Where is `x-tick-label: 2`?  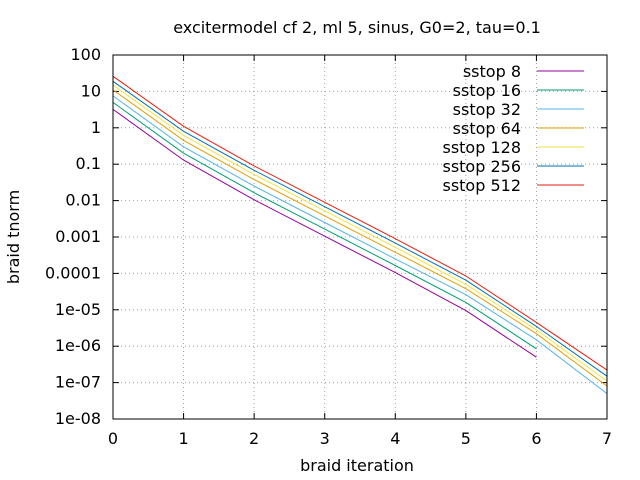 x-tick-label: 2 is located at coordinates (254, 438).